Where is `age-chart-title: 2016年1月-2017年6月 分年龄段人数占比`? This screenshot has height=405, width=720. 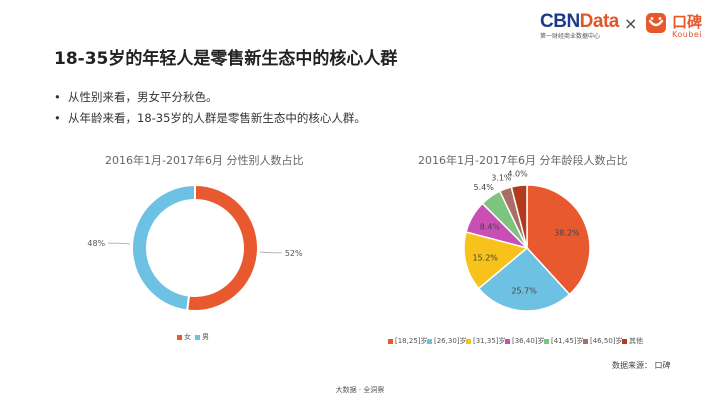
age-chart-title: 2016年1月-2017年6月 分年龄段人数占比 is located at coordinates (523, 160).